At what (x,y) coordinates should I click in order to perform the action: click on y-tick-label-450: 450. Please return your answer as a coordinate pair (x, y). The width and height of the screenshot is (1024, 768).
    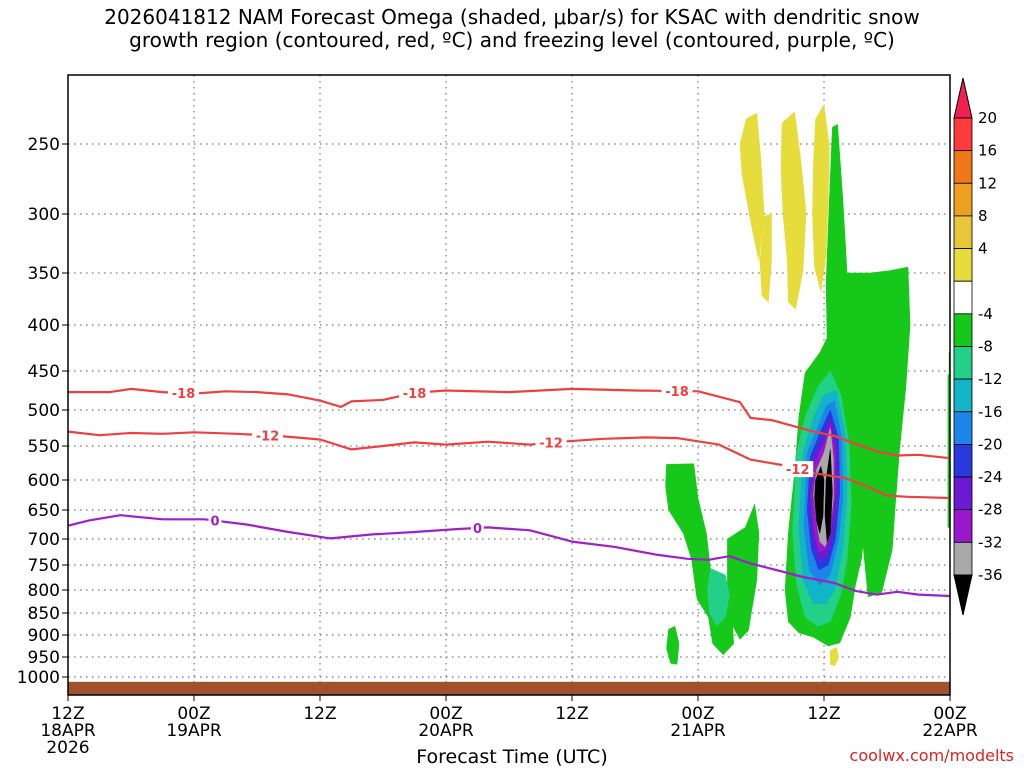
    Looking at the image, I should click on (44, 372).